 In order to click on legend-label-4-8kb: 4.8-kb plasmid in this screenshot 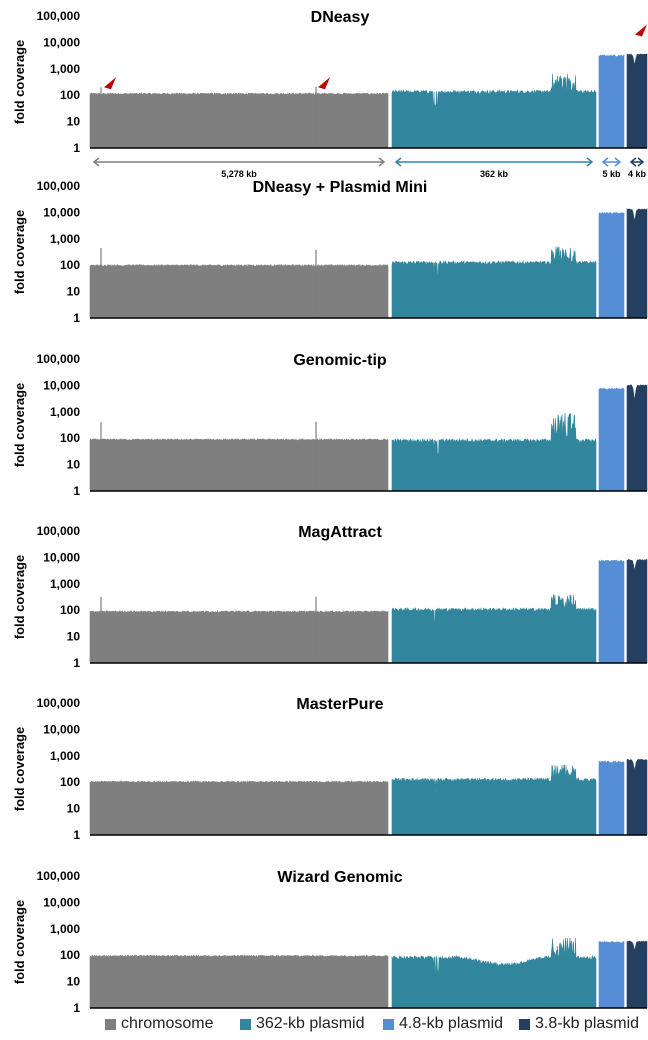, I will do `click(451, 1023)`.